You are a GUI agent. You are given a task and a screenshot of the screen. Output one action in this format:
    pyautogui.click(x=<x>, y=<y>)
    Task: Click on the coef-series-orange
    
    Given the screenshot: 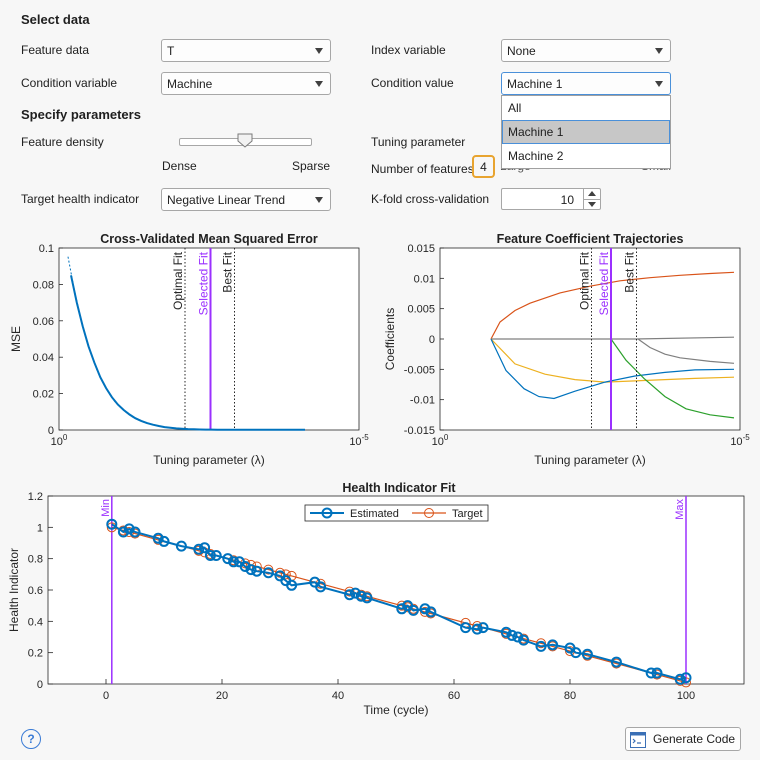 What is the action you would take?
    pyautogui.click(x=612, y=305)
    